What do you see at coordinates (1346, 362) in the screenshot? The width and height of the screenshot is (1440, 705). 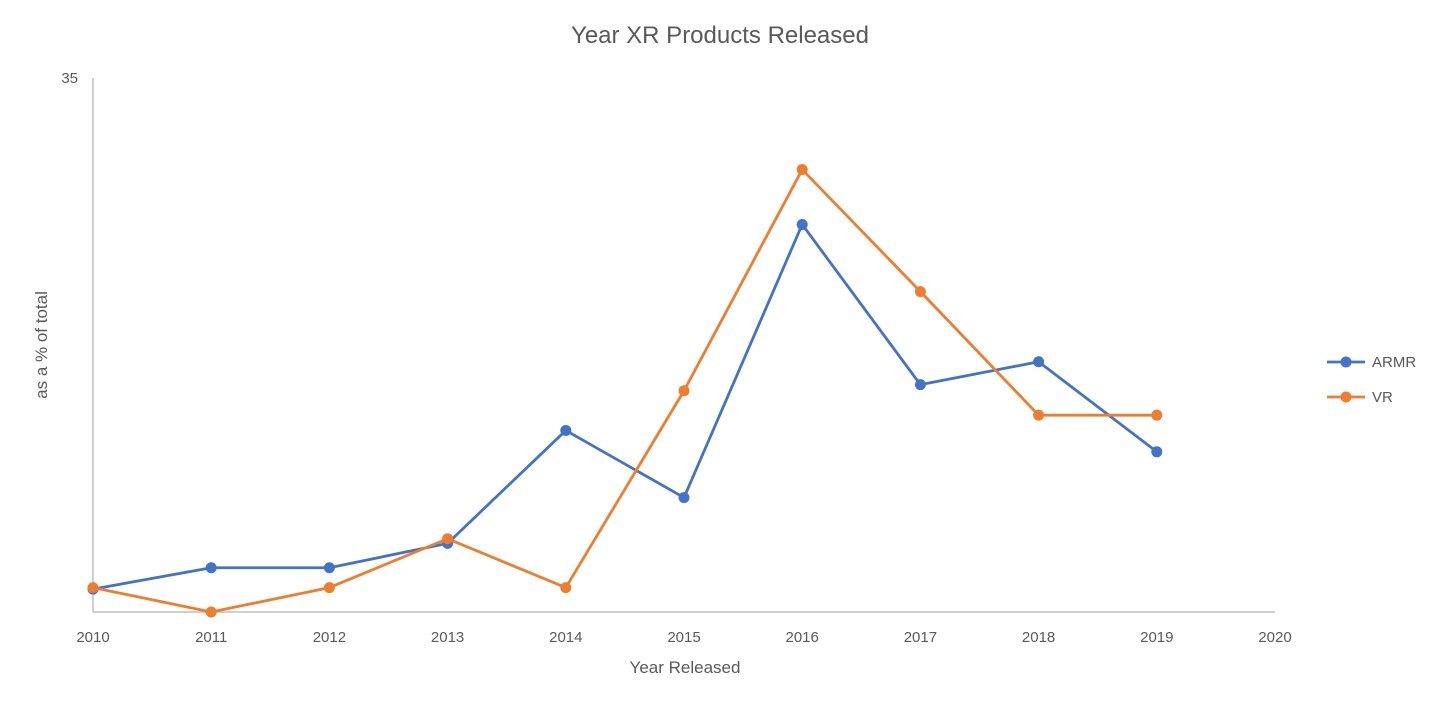 I see `legend-marker-armr` at bounding box center [1346, 362].